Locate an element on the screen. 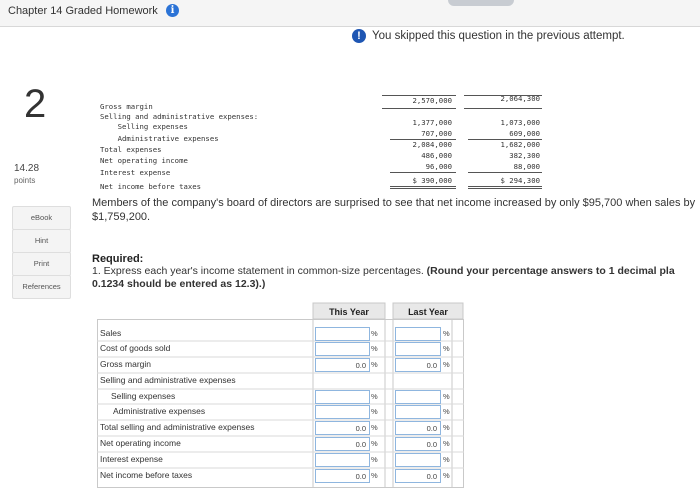 Image resolution: width=700 pixels, height=488 pixels. info-icon: i is located at coordinates (172, 10).